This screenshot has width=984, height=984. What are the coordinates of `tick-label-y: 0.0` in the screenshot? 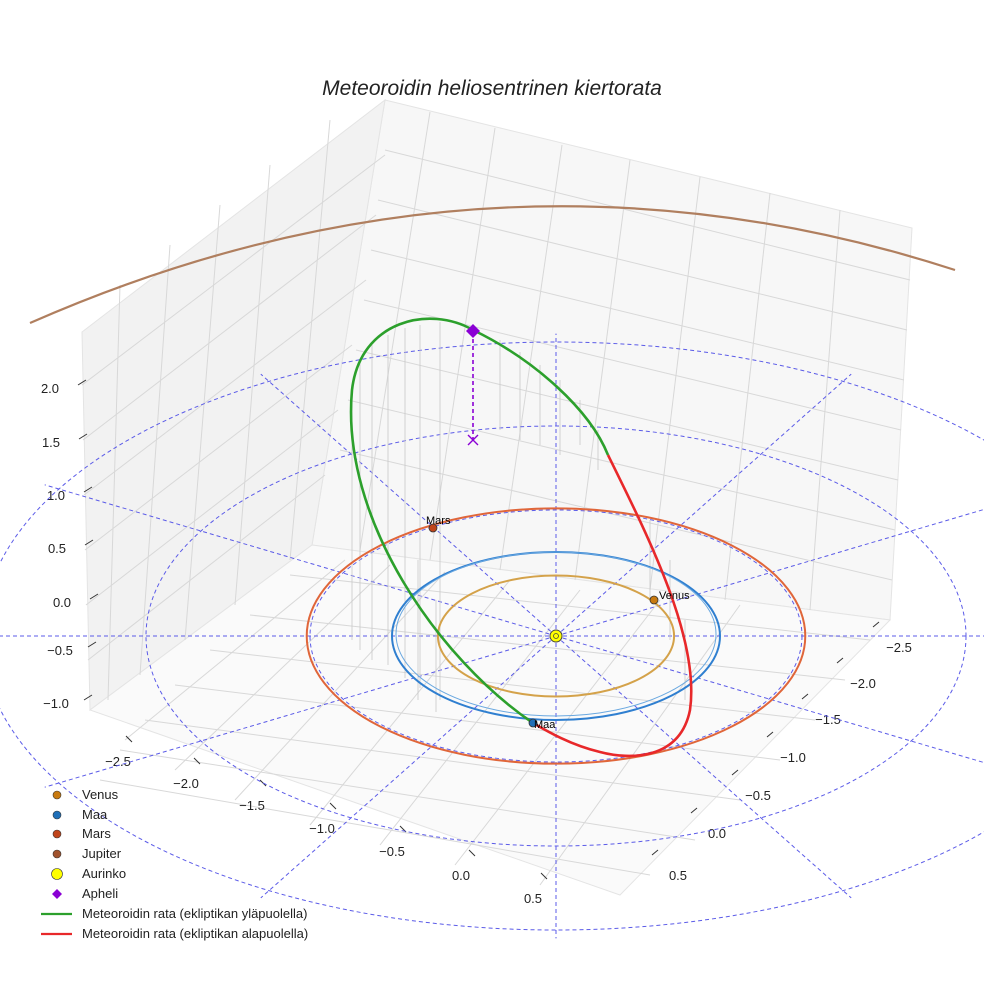 It's located at (717, 833).